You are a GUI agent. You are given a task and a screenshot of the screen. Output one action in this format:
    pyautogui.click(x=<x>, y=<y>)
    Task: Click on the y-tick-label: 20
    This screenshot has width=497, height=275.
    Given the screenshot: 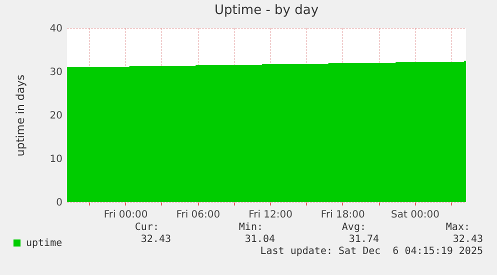 What is the action you would take?
    pyautogui.click(x=56, y=116)
    